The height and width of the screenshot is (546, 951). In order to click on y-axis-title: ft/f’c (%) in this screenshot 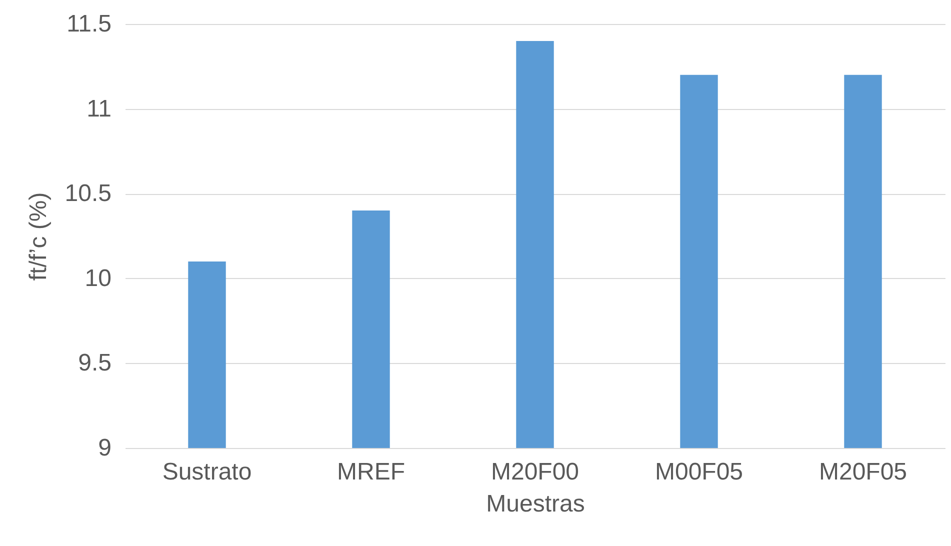, I will do `click(38, 236)`.